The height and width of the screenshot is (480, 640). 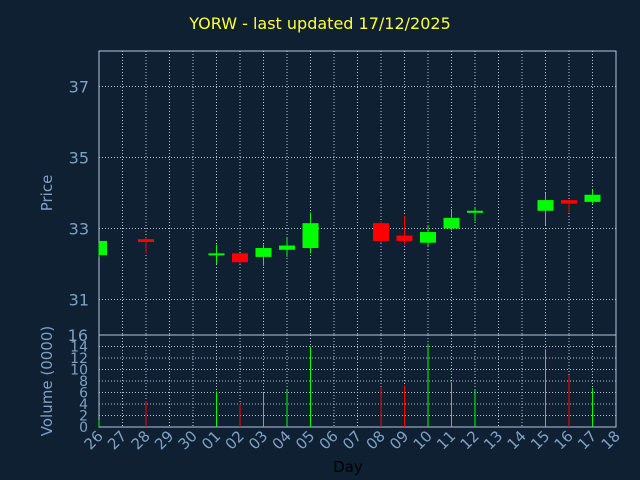 What do you see at coordinates (470, 440) in the screenshot?
I see `x-tick-label: 12` at bounding box center [470, 440].